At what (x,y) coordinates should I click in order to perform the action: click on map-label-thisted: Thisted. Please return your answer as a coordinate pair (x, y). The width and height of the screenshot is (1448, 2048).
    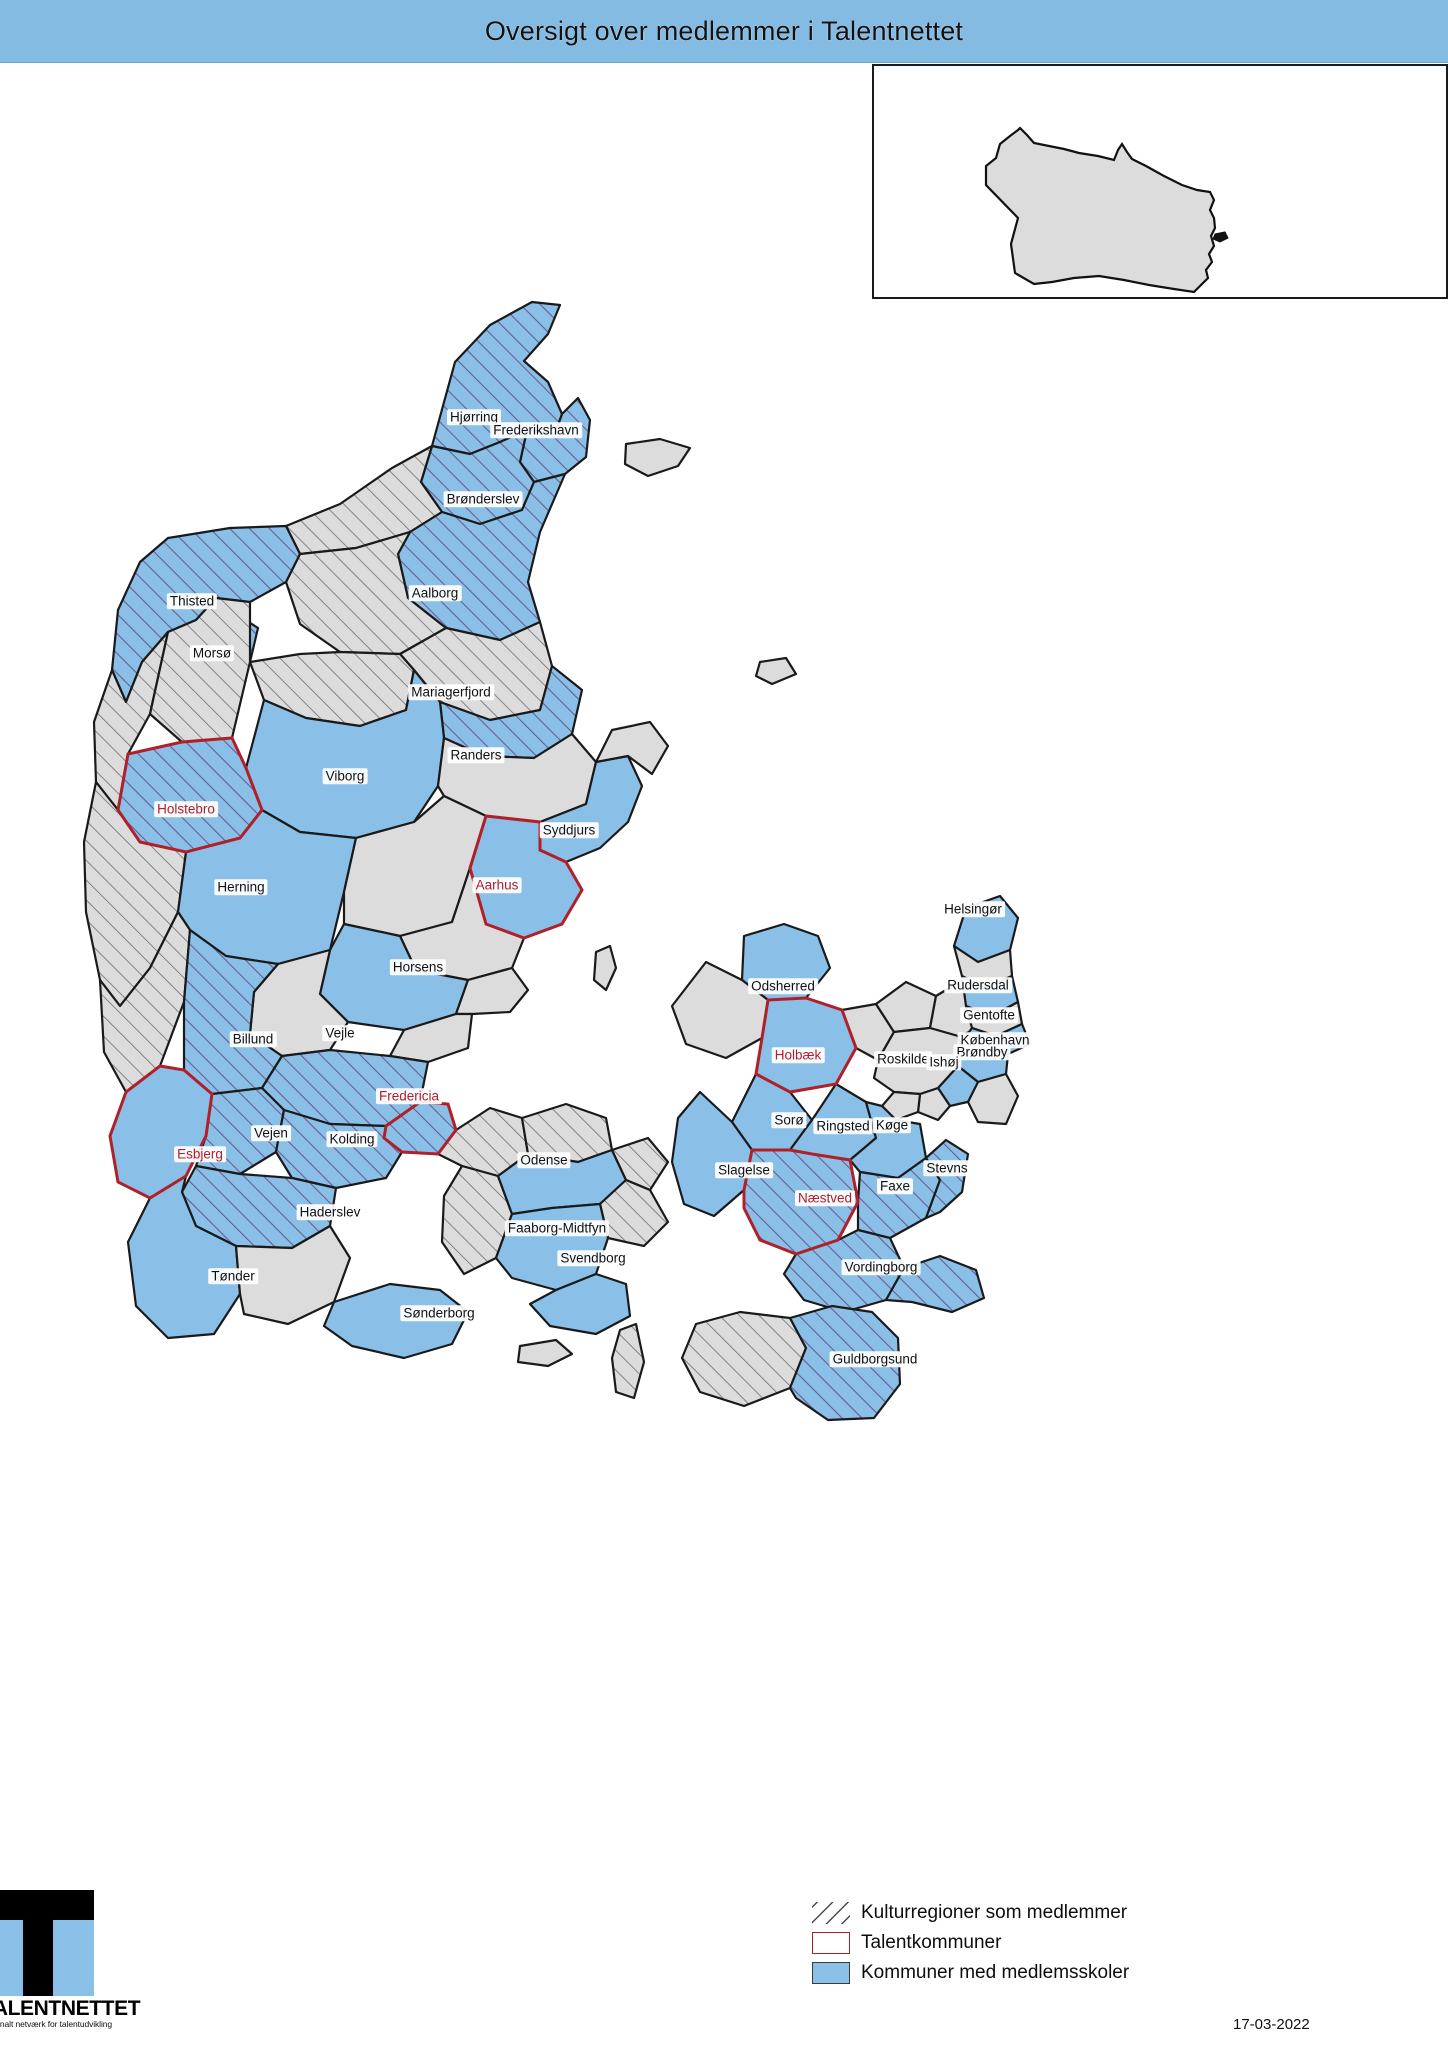
    Looking at the image, I should click on (192, 601).